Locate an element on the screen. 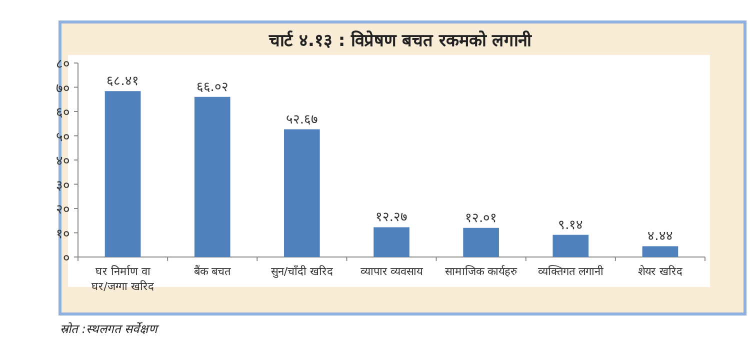 The image size is (750, 349). text: स्रोत :स्थलगत सर्वेक्षण is located at coordinates (110, 329).